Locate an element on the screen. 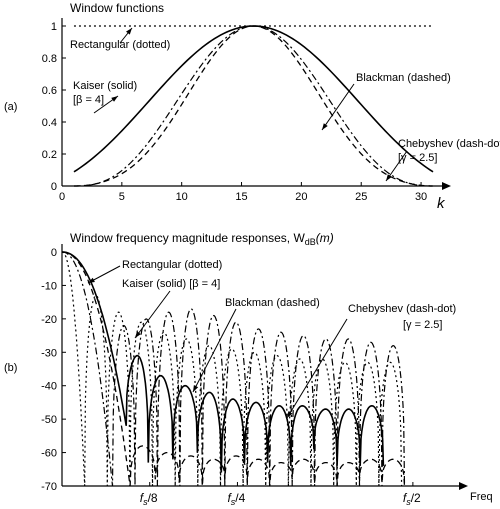 The height and width of the screenshot is (509, 500). panel-a-annotation-blackman: Blackman (dashed) is located at coordinates (386, 101).